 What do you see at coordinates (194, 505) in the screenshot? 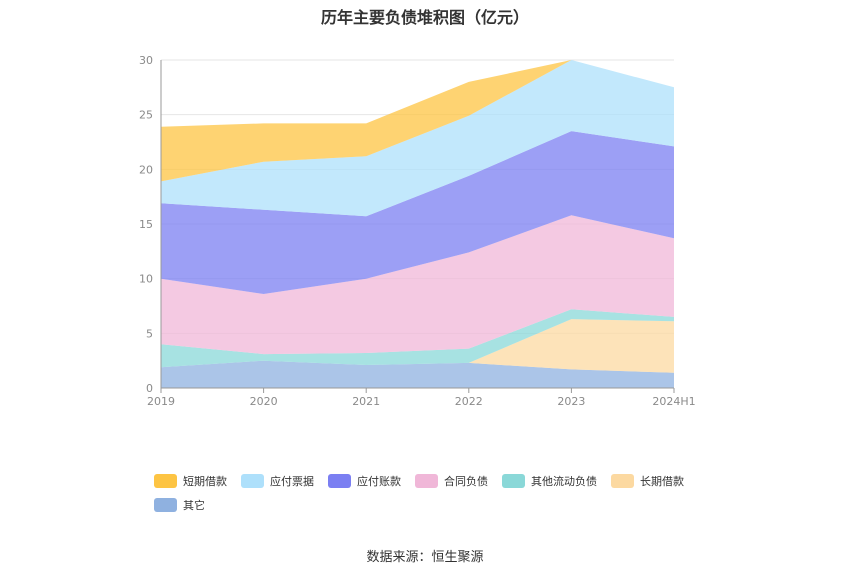
I see `legend-label: 其它` at bounding box center [194, 505].